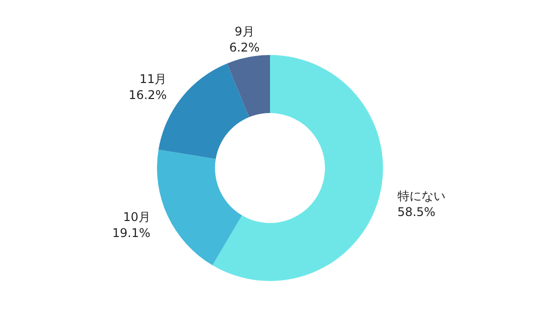 The image size is (536, 322). Describe the element at coordinates (153, 79) in the screenshot. I see `slice-label: 11月` at that location.